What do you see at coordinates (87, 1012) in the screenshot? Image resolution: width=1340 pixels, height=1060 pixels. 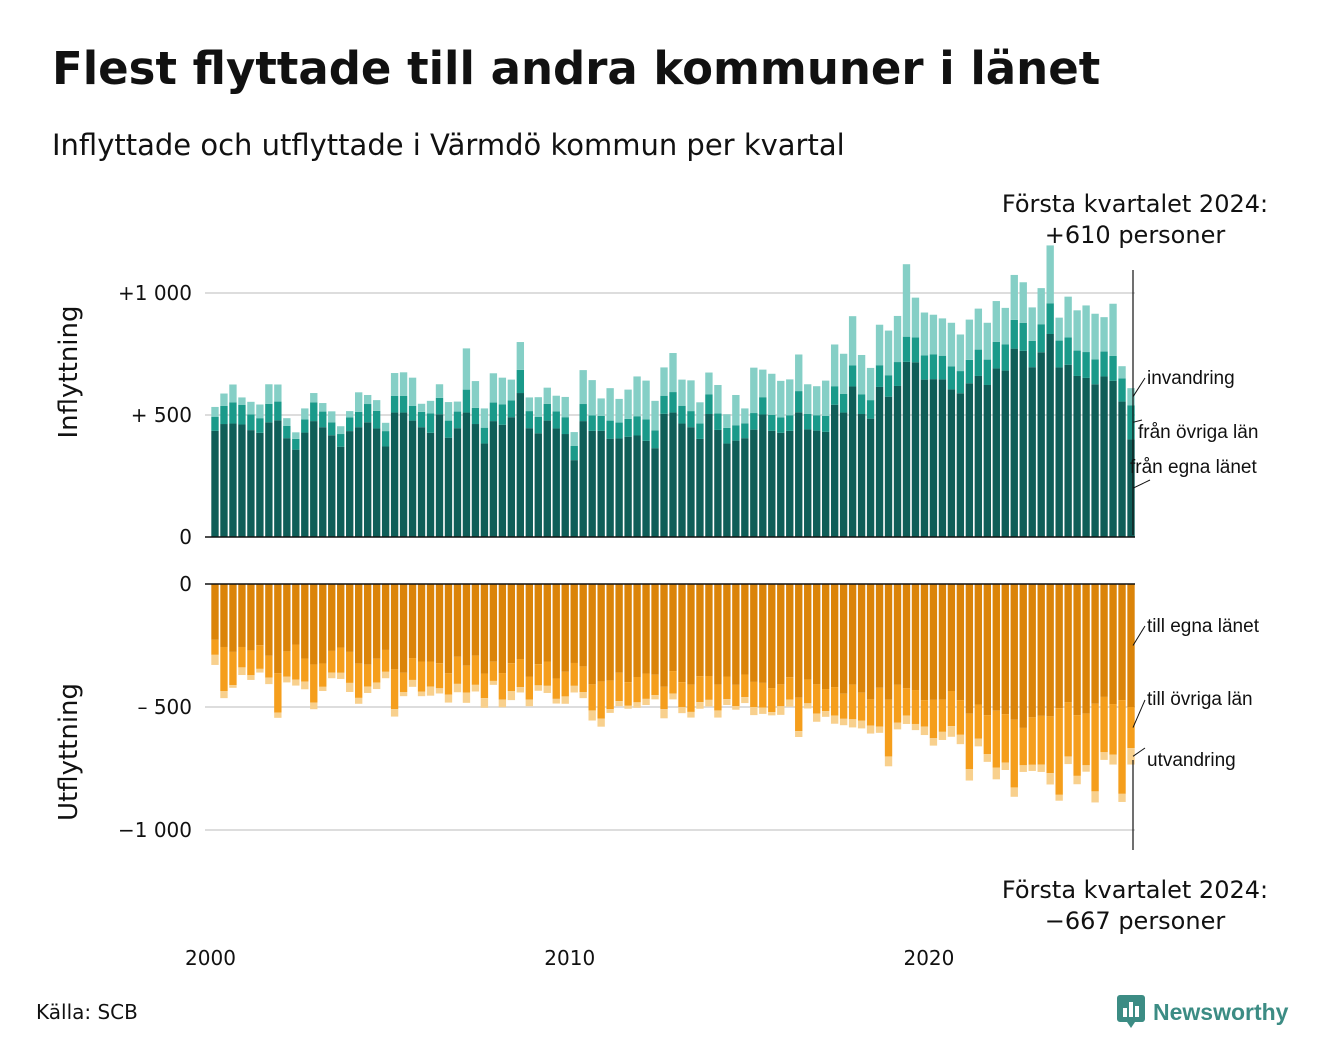 I see `source-note: Källa: SCB` at bounding box center [87, 1012].